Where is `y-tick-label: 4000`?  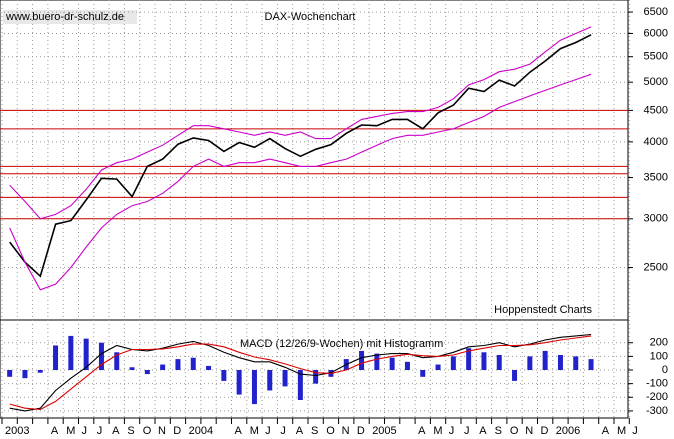 y-tick-label: 4000 is located at coordinates (656, 142).